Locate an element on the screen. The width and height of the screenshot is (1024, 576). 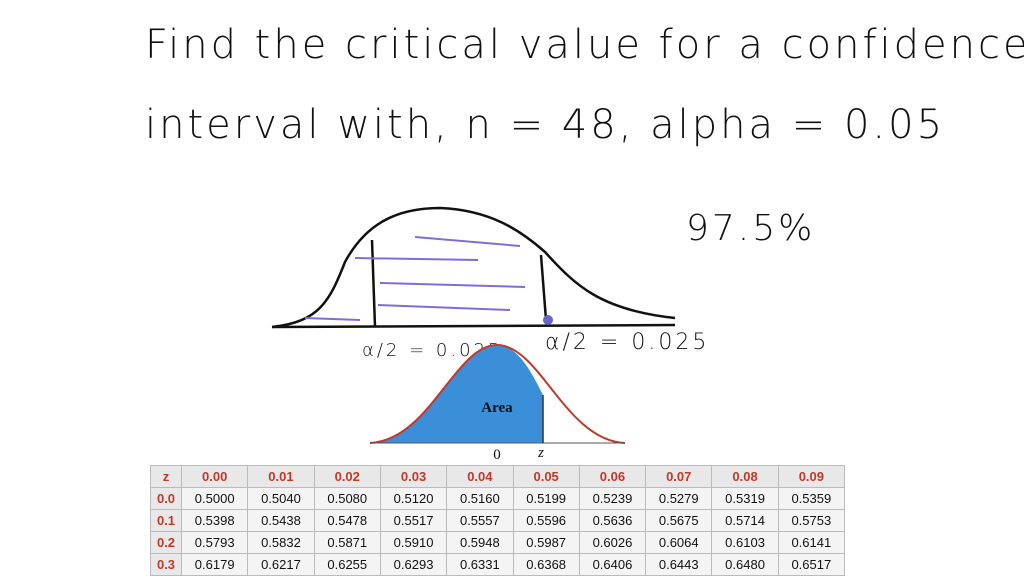
table-cell: 0.5279 is located at coordinates (679, 498).